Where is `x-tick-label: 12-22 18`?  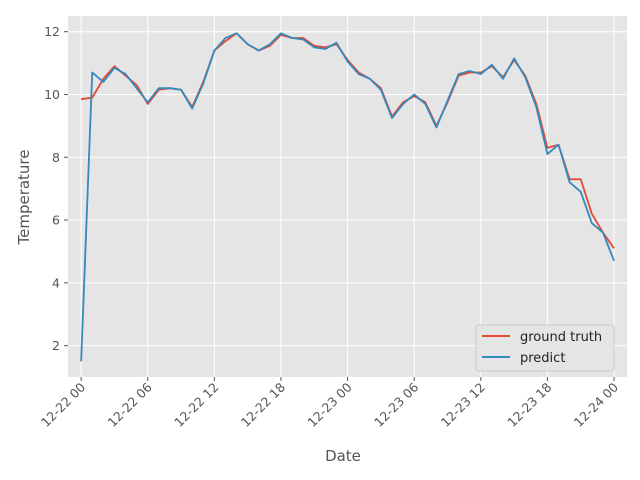 x-tick-label: 12-22 18 is located at coordinates (263, 404).